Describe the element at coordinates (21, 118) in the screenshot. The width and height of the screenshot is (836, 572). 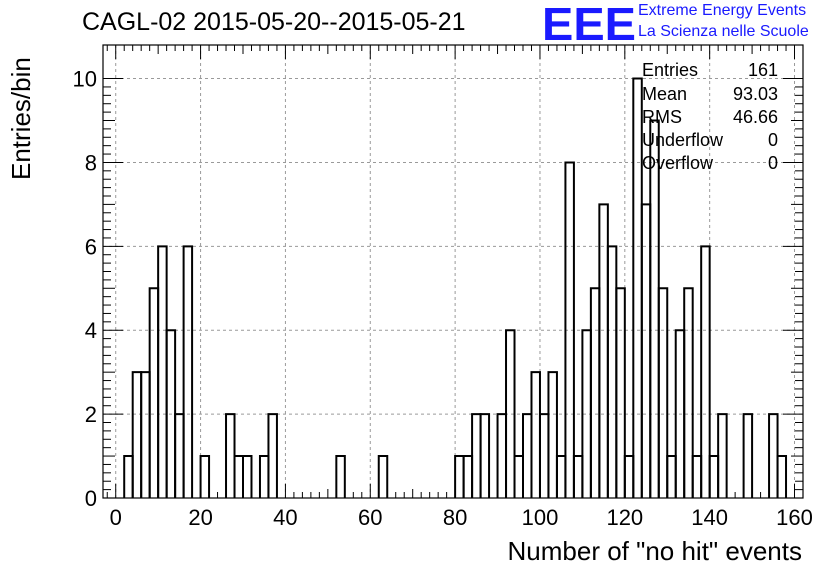
I see `y-axis-label: Entries/bin` at that location.